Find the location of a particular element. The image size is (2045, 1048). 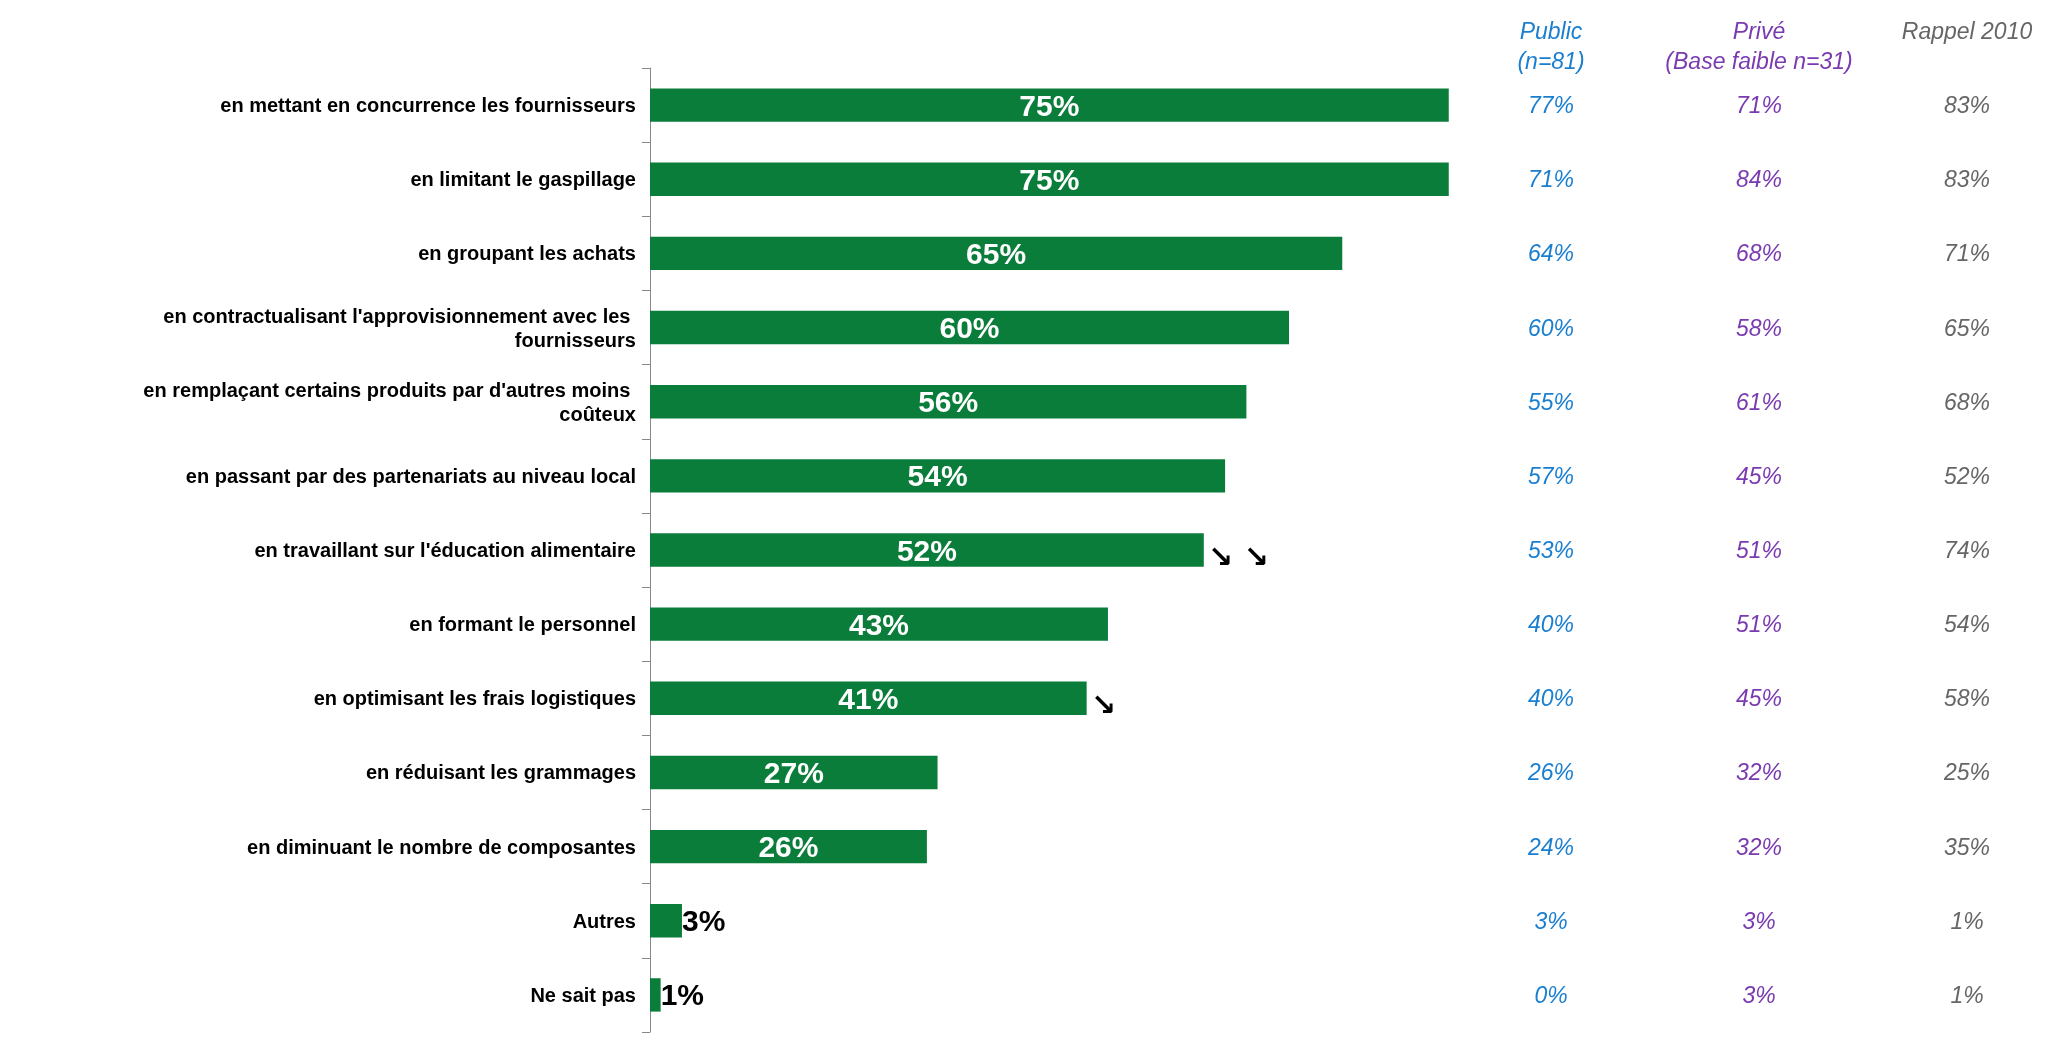

y-tick-label: en contractualisant l'approvisionnement avec les fournisseurs is located at coordinates (399, 327).